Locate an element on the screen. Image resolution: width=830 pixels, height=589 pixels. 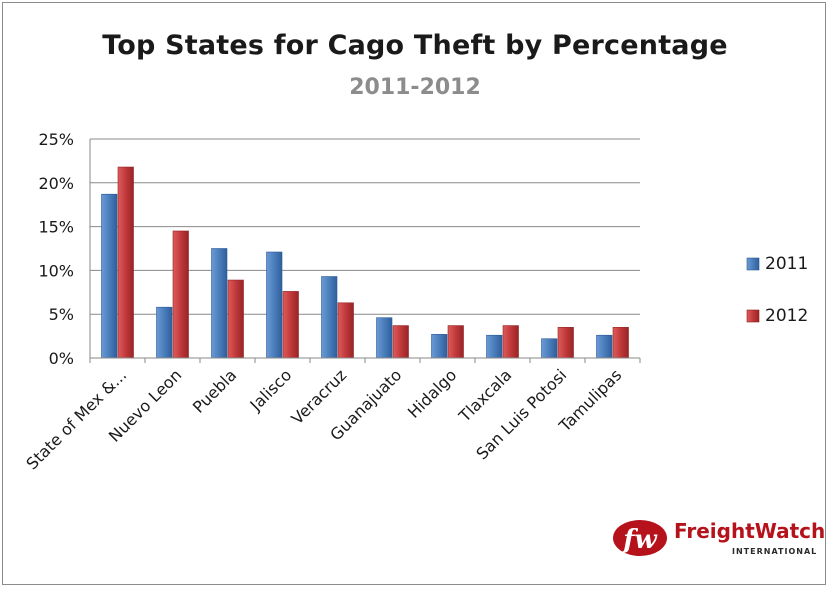
x-tick-label: Hidalgo is located at coordinates (432, 393).